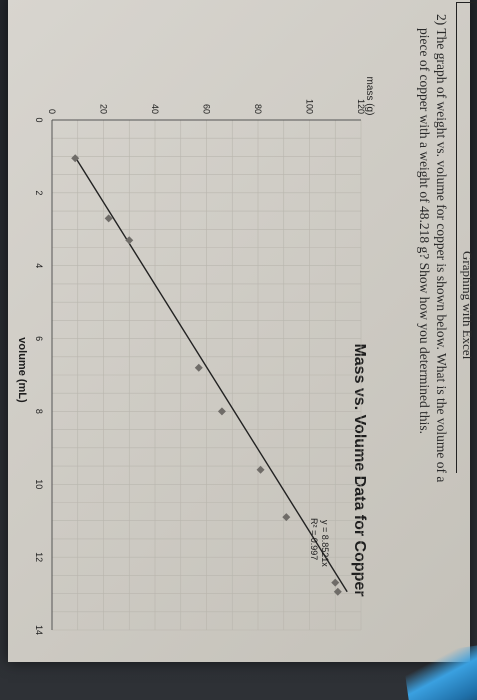 This screenshot has height=700, width=477. I want to click on chart-title: Mass vs. Volume Data for Copper, so click(359, 469).